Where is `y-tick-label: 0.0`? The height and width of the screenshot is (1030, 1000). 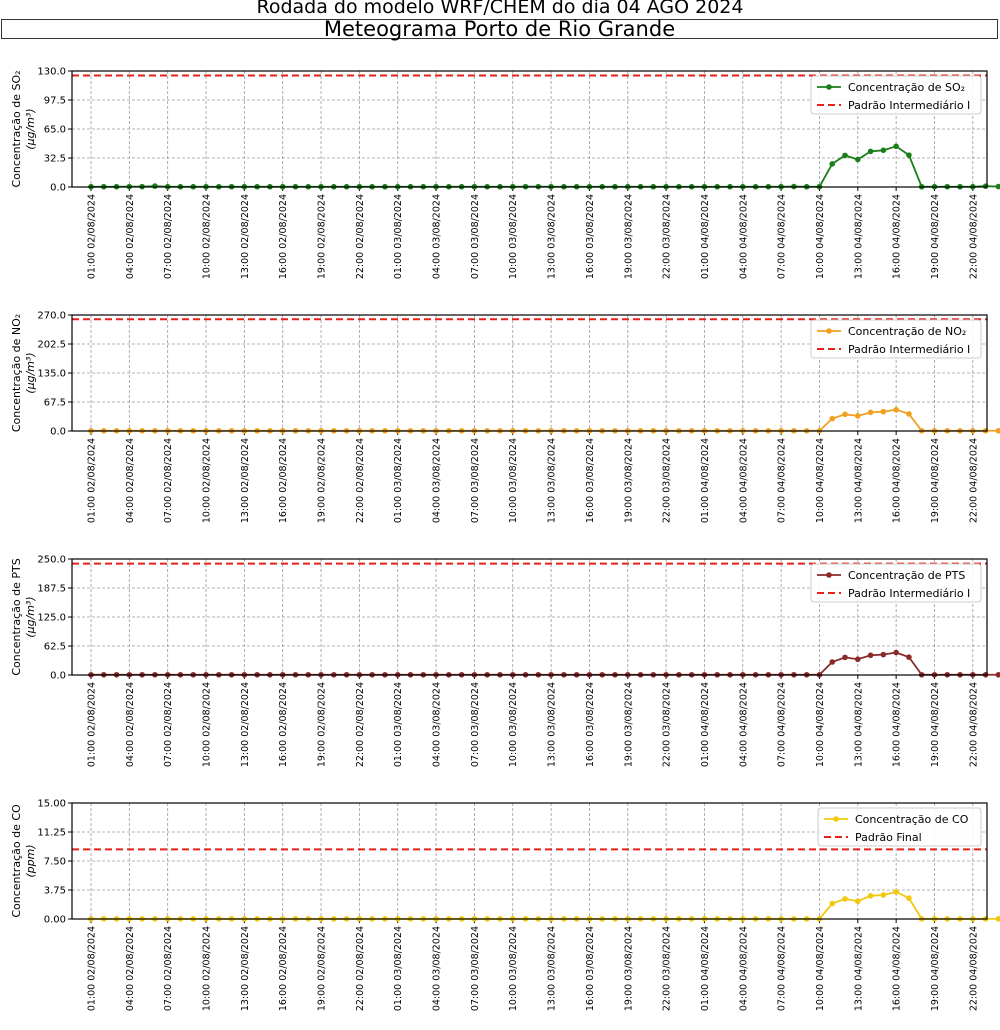
y-tick-label: 0.0 is located at coordinates (58, 676).